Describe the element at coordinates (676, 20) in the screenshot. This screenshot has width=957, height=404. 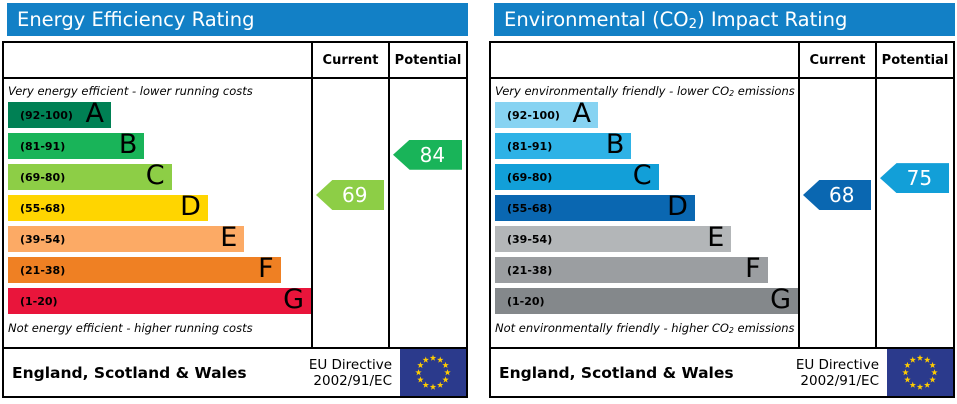
I see `panel-title-text: Environmental (CO2) Impact Rating` at that location.